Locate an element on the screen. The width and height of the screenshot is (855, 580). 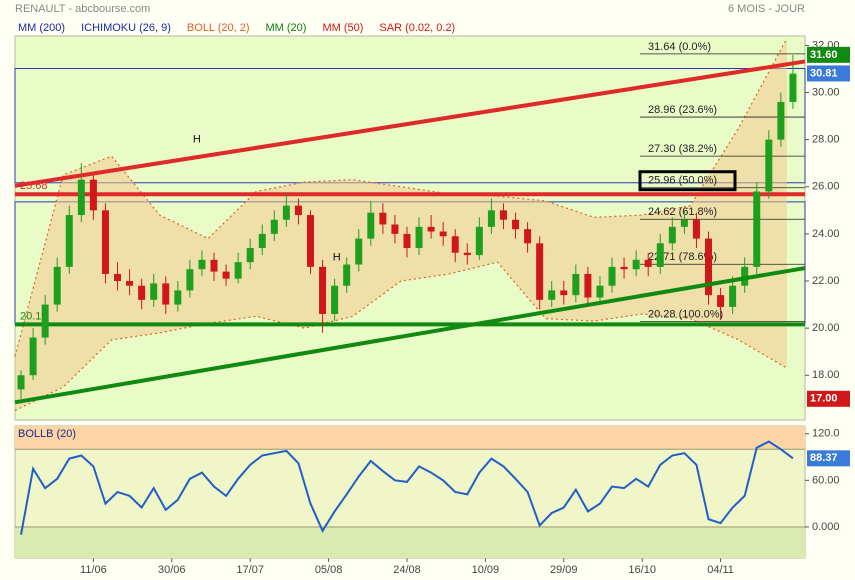
indicator-label: MM (20) is located at coordinates (286, 28).